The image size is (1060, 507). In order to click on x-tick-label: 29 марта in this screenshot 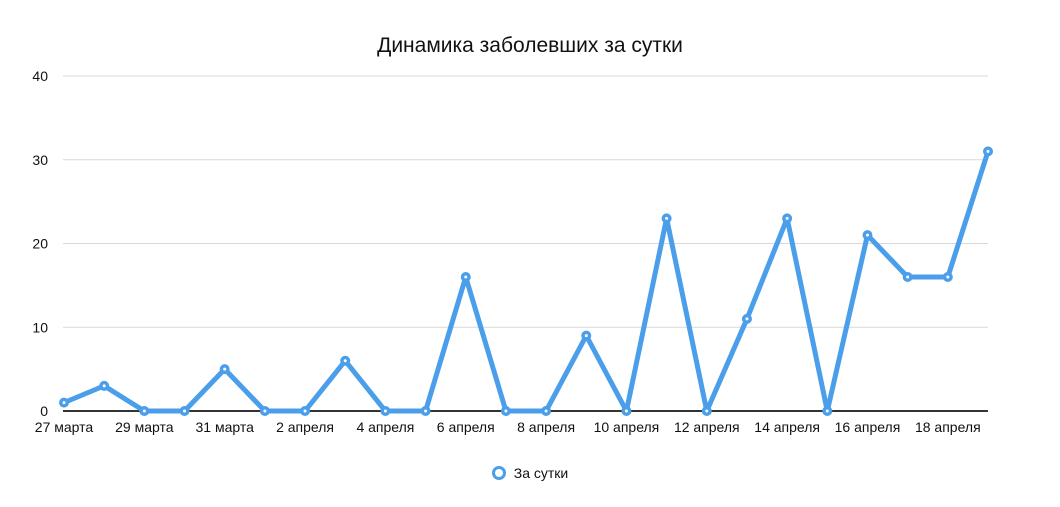, I will do `click(144, 427)`.